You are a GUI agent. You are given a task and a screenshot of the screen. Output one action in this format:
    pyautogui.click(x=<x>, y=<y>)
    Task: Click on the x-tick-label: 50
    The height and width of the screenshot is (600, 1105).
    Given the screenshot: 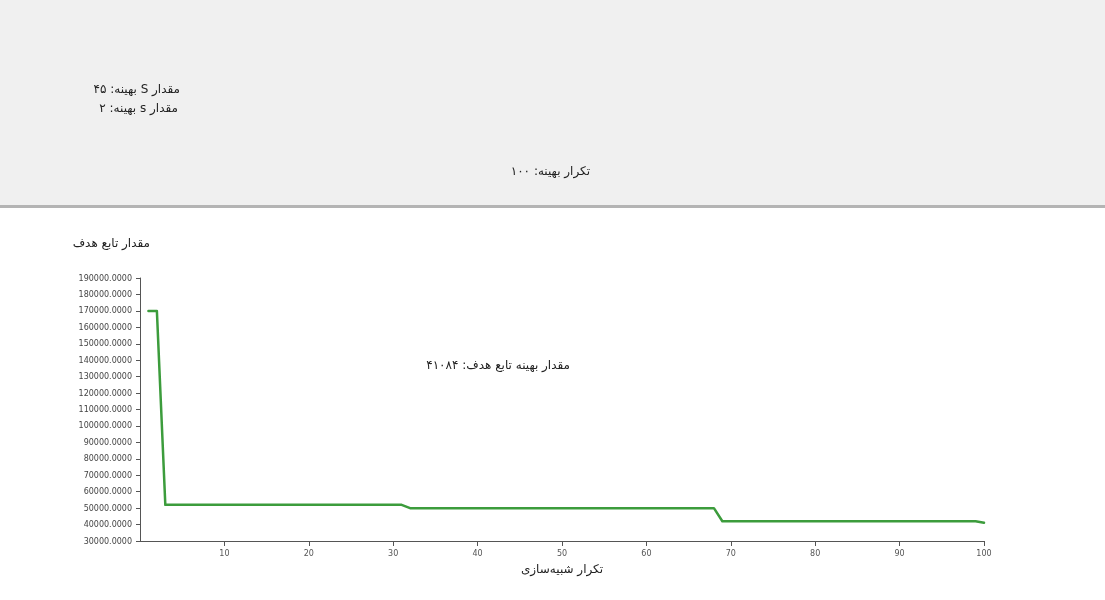 What is the action you would take?
    pyautogui.click(x=562, y=553)
    